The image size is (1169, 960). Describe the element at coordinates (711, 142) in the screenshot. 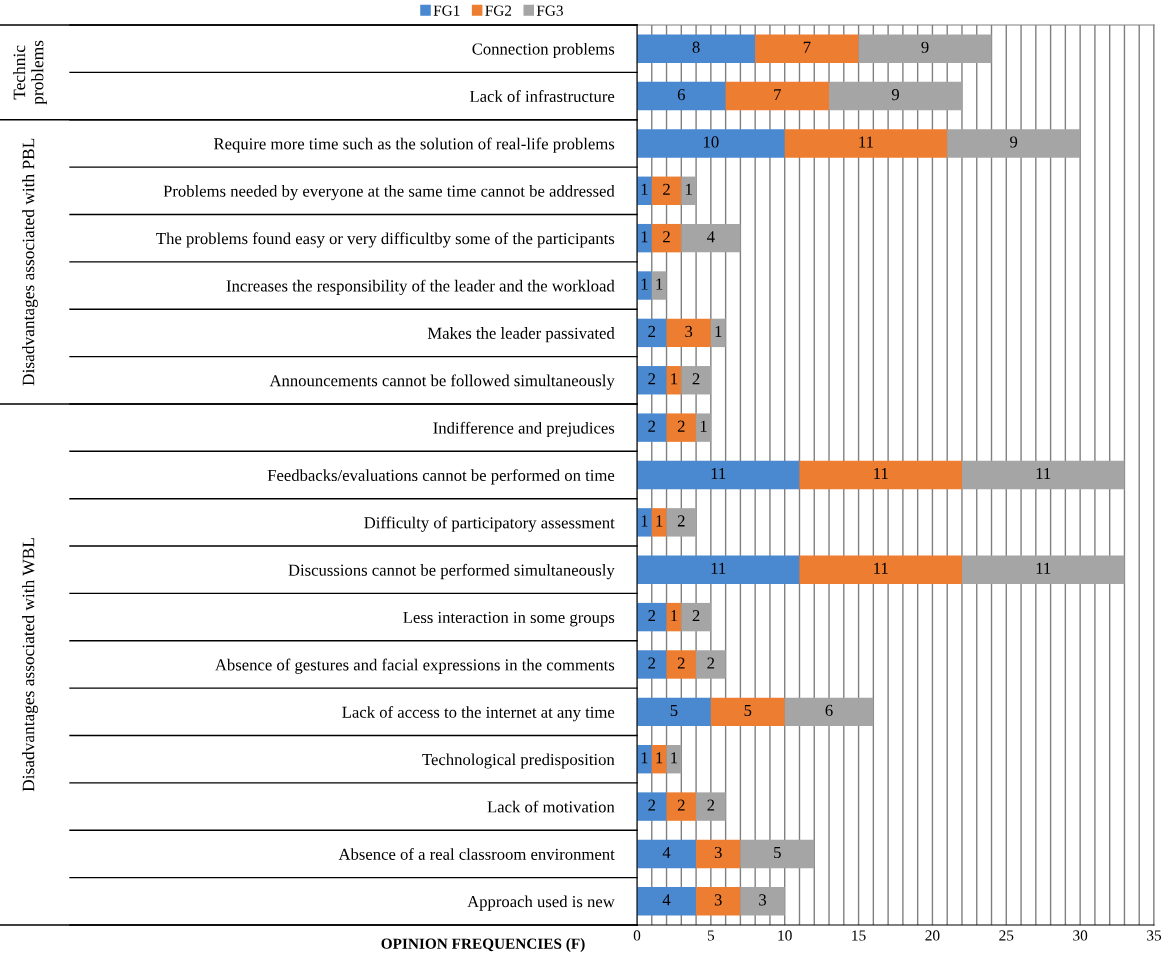

I see `data-label: 10` at that location.